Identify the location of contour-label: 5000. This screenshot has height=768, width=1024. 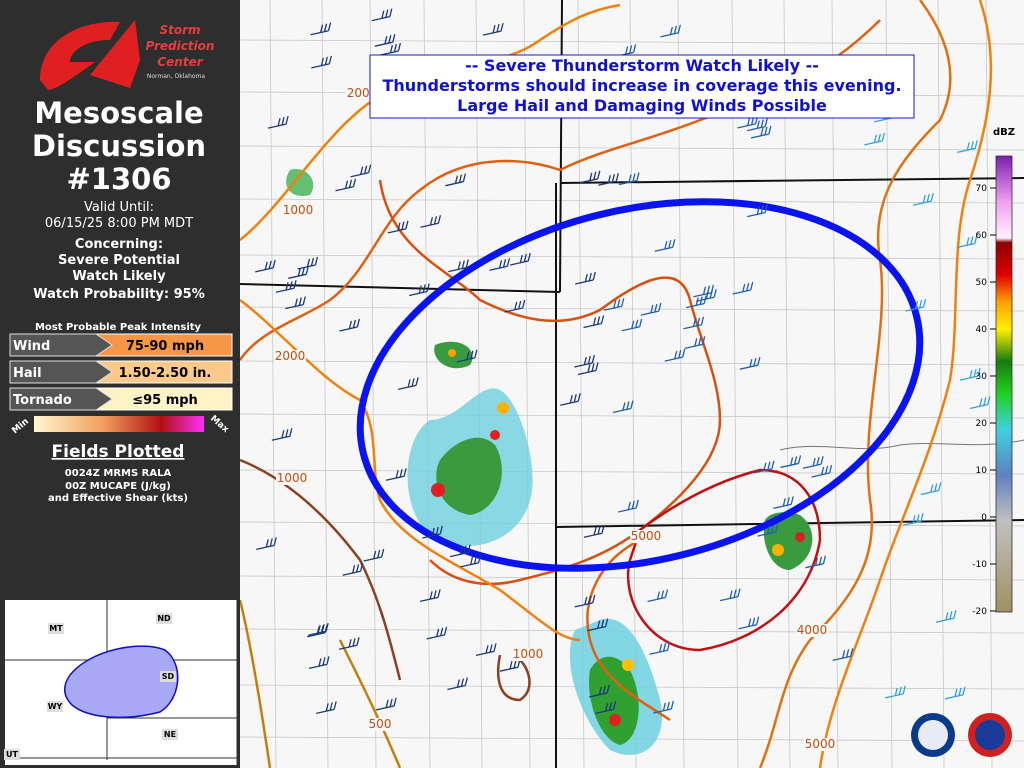
(646, 536).